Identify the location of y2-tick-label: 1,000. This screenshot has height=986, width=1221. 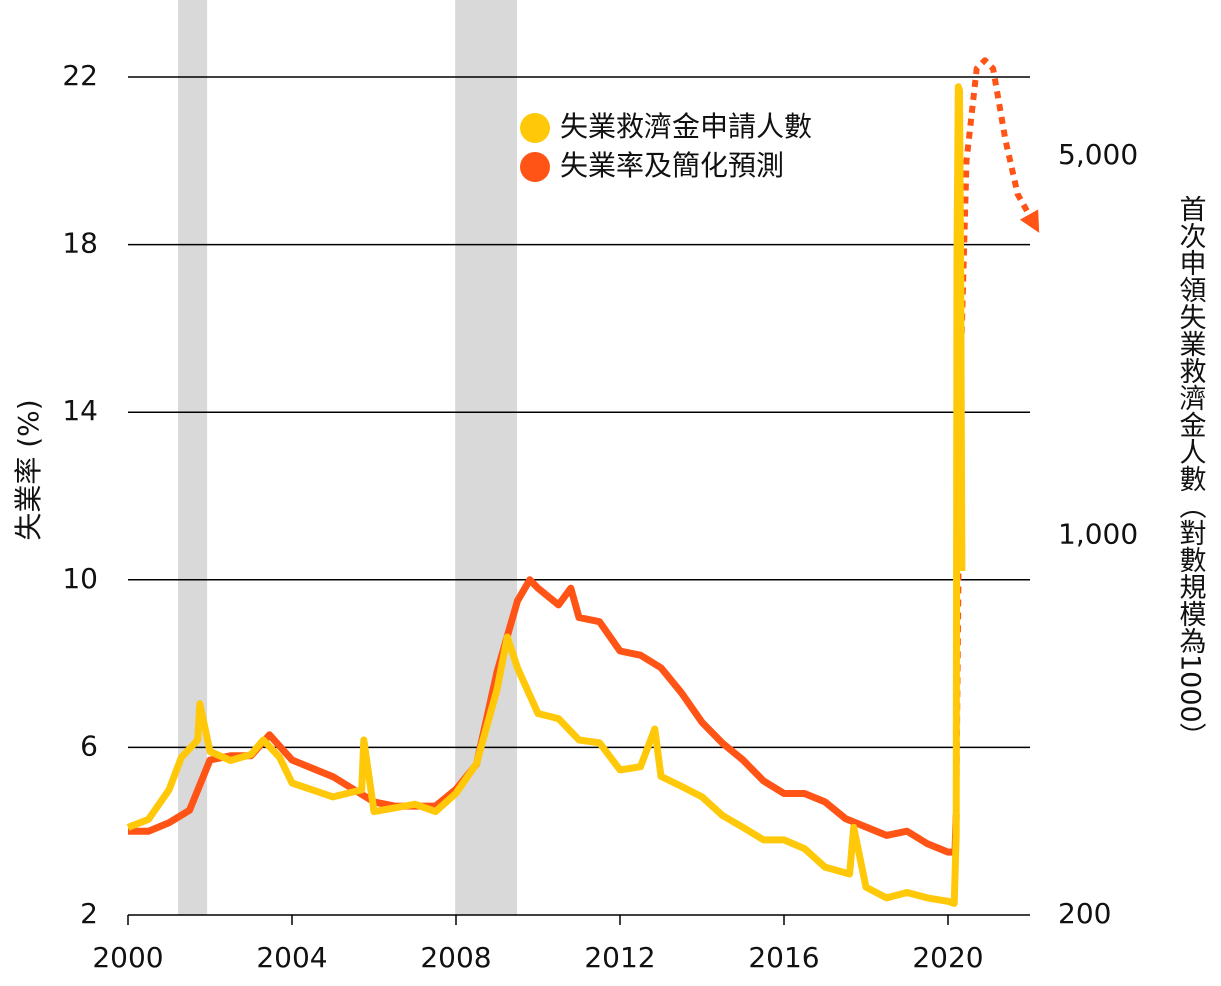
(1098, 533).